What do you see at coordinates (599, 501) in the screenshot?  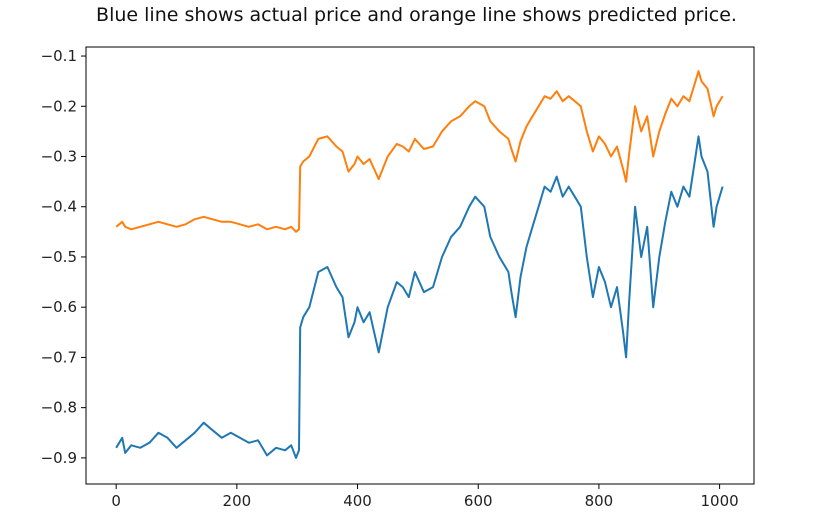 I see `x-tick-label: 800` at bounding box center [599, 501].